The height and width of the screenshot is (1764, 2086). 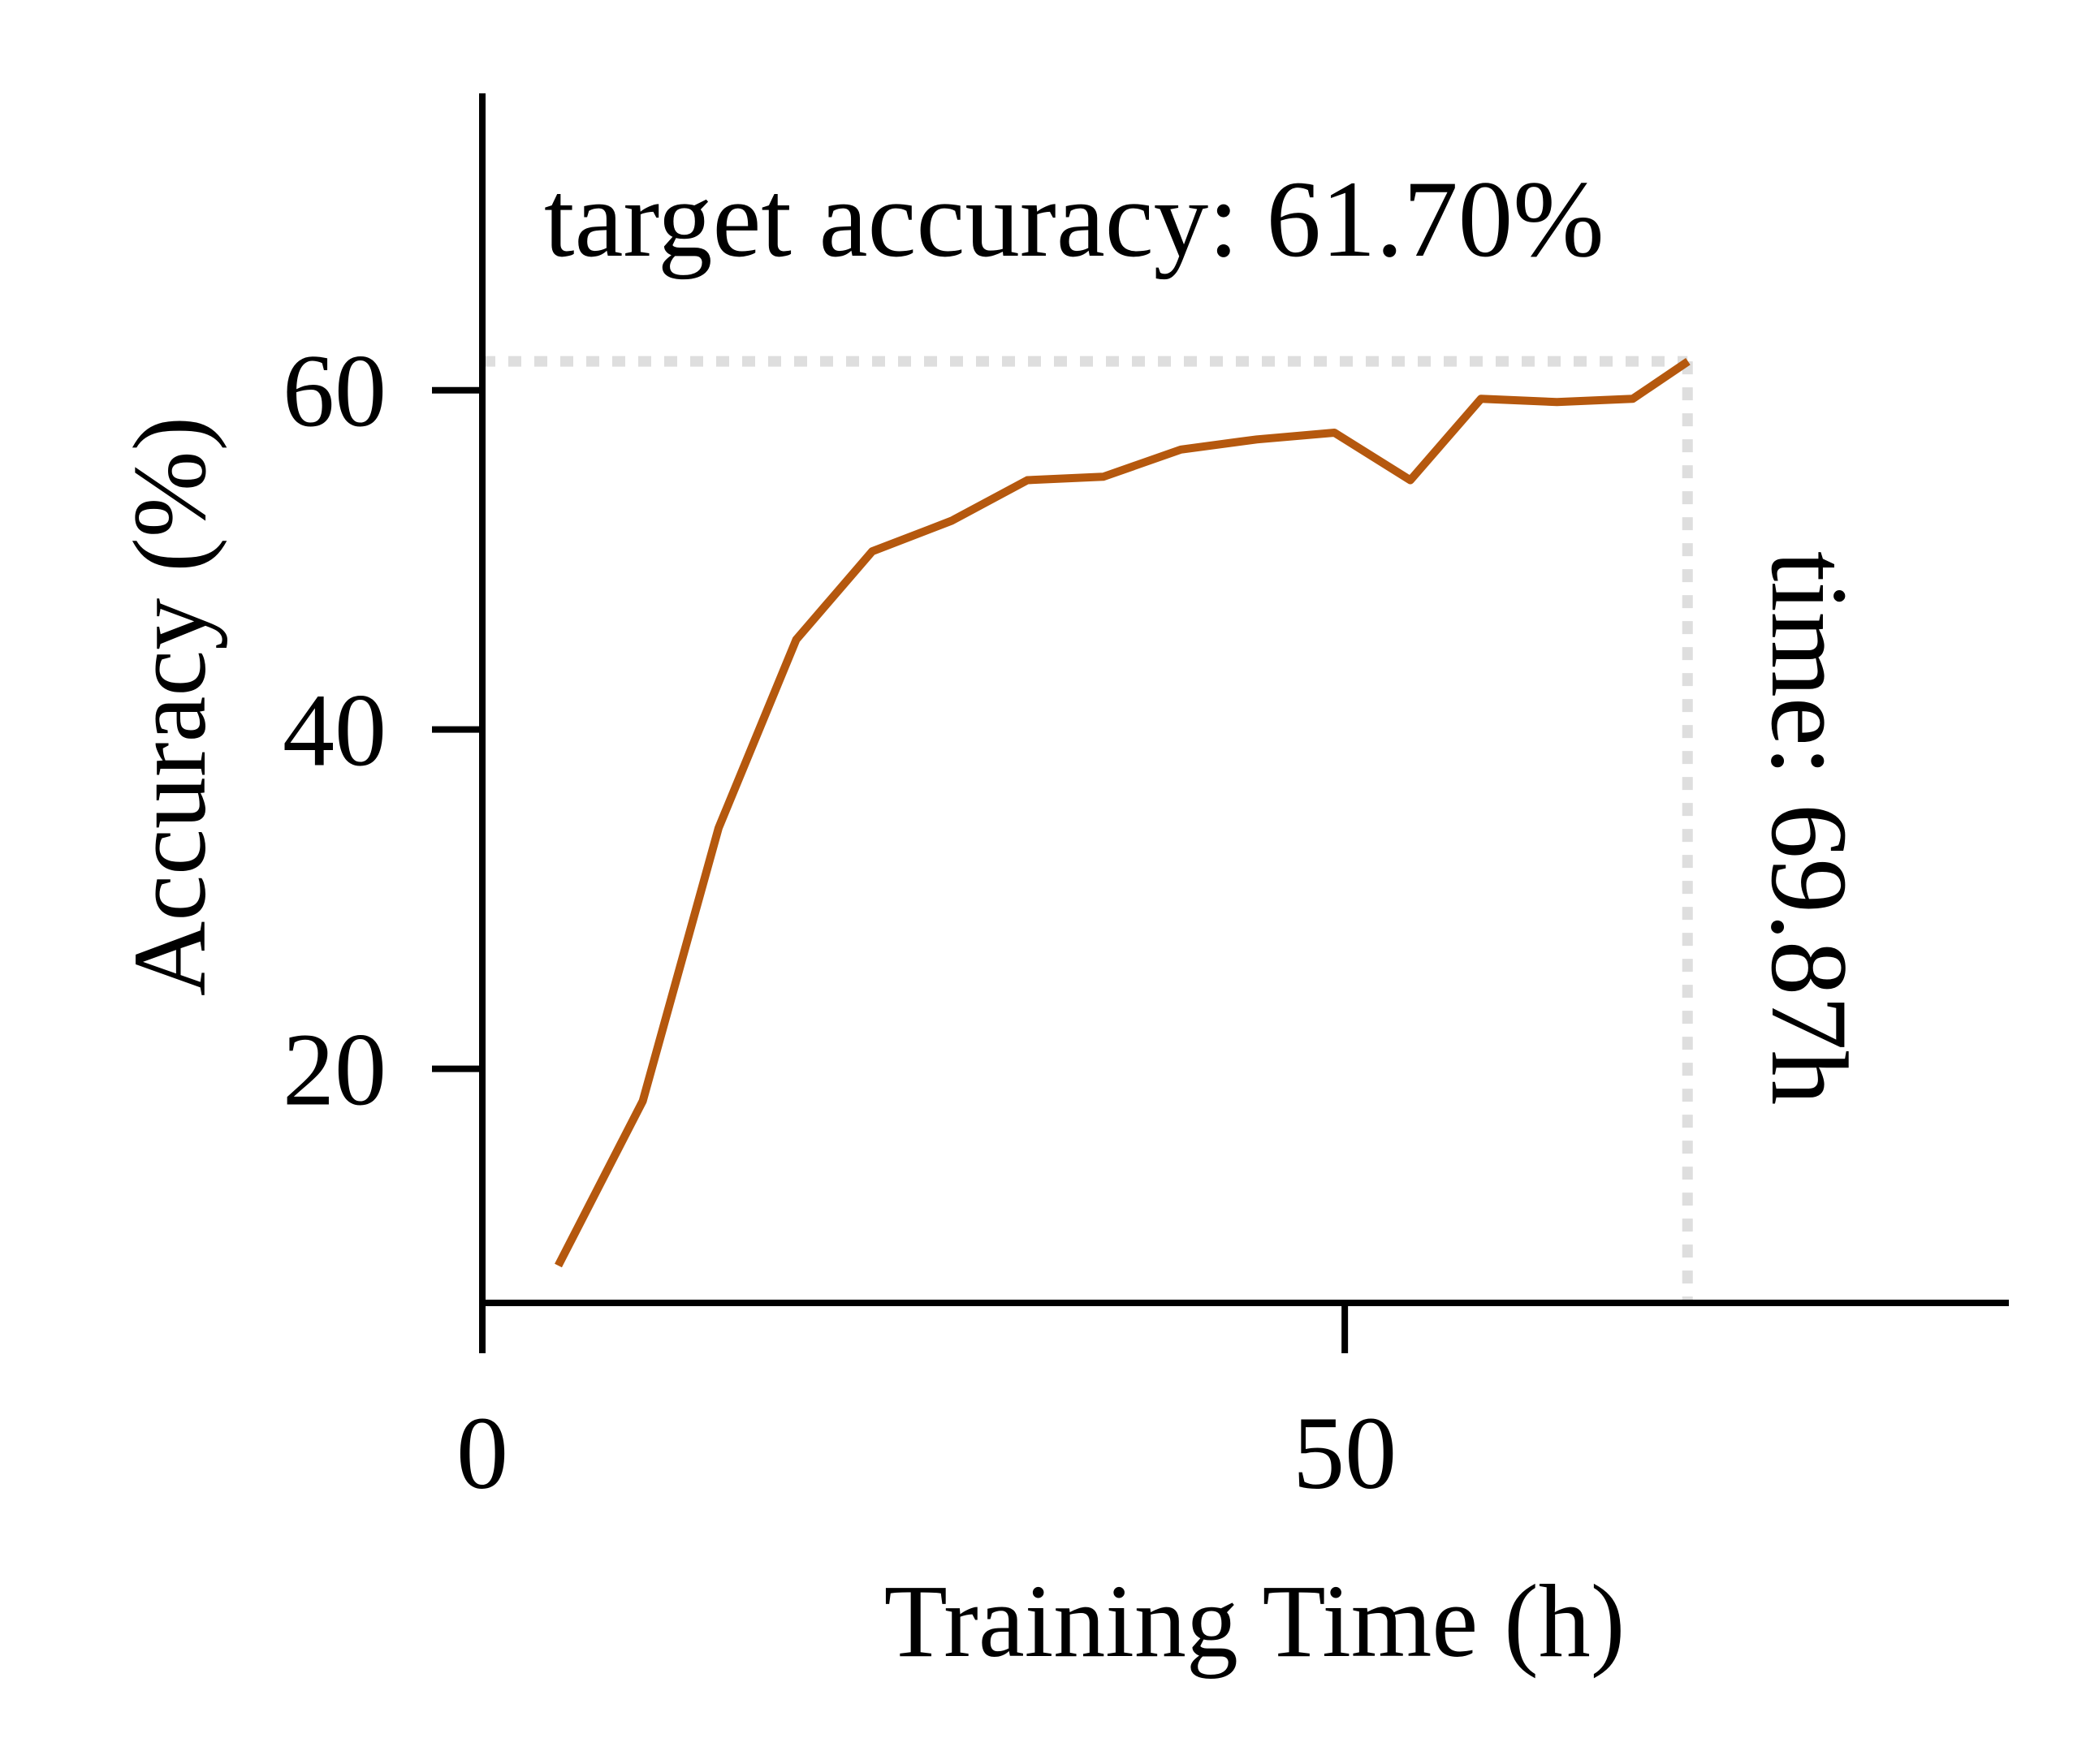 I want to click on y-tick-label-2: 60, so click(x=335, y=391).